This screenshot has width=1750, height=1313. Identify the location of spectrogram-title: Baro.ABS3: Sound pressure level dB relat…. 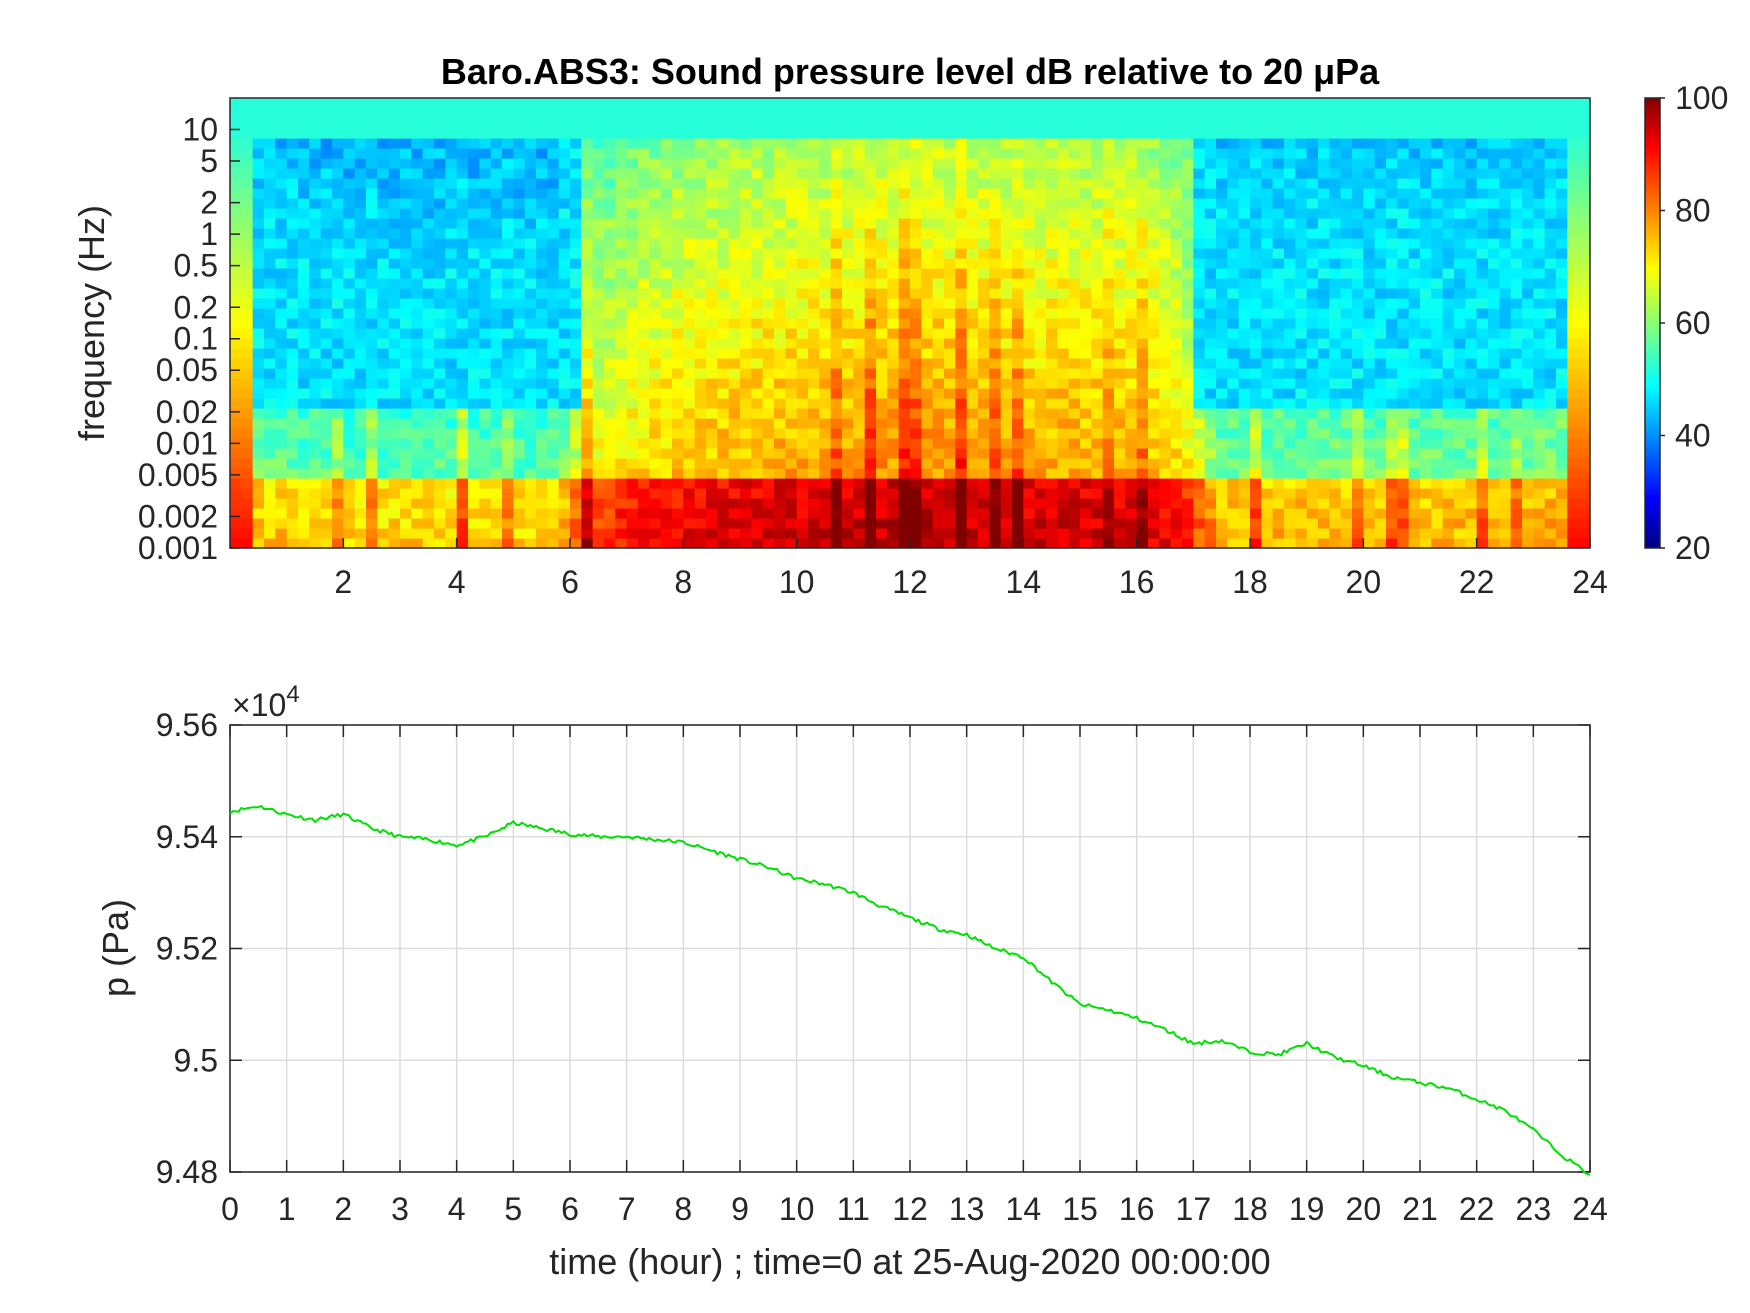
(910, 71).